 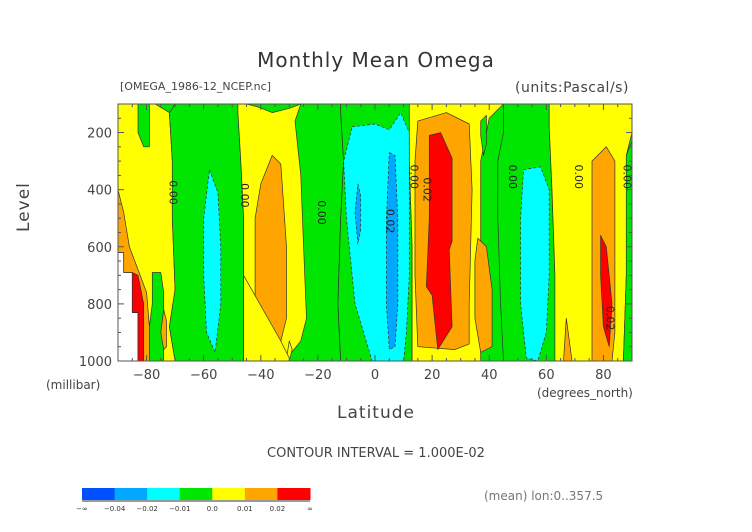 I want to click on y-tick-label: 600, so click(x=99, y=248).